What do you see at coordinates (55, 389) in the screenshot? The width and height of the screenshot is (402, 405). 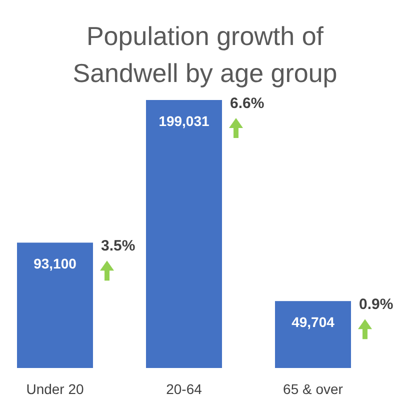 I see `x-tick-label: Under 20` at bounding box center [55, 389].